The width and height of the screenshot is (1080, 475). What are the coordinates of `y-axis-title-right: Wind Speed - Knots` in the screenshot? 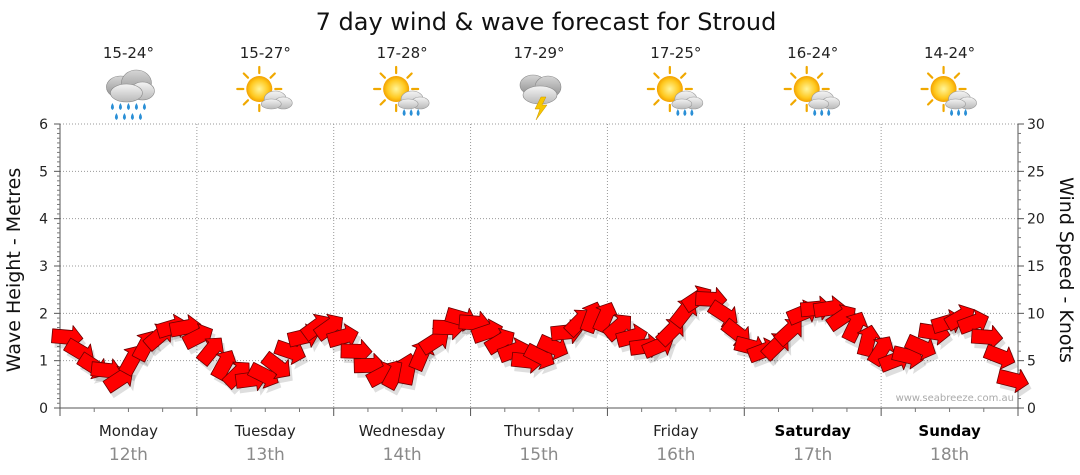 It's located at (1066, 270).